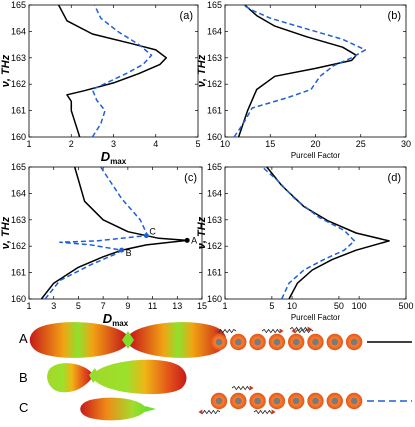  What do you see at coordinates (113, 144) in the screenshot?
I see `x-tick-label: 3` at bounding box center [113, 144].